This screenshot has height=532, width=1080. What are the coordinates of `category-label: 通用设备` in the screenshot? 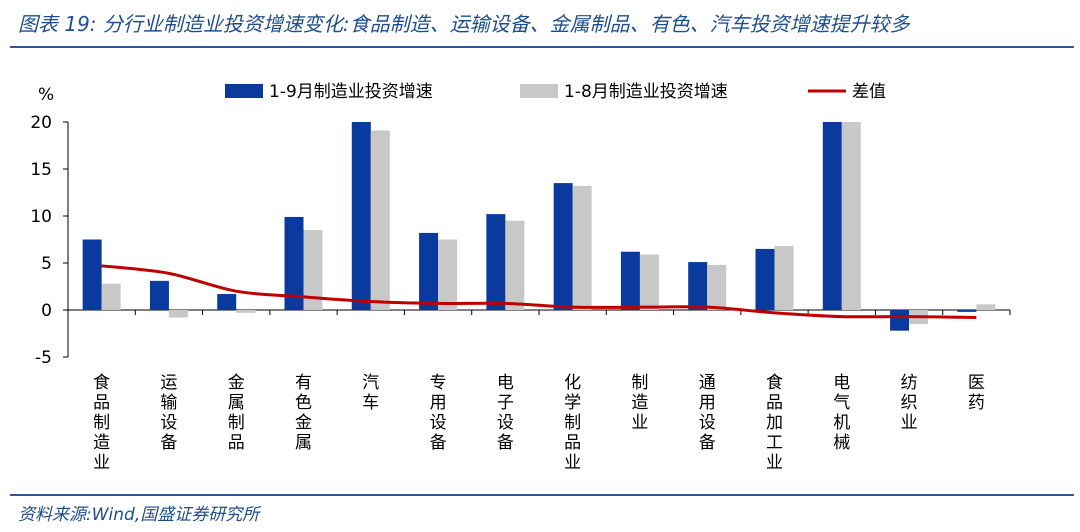 It's located at (707, 413).